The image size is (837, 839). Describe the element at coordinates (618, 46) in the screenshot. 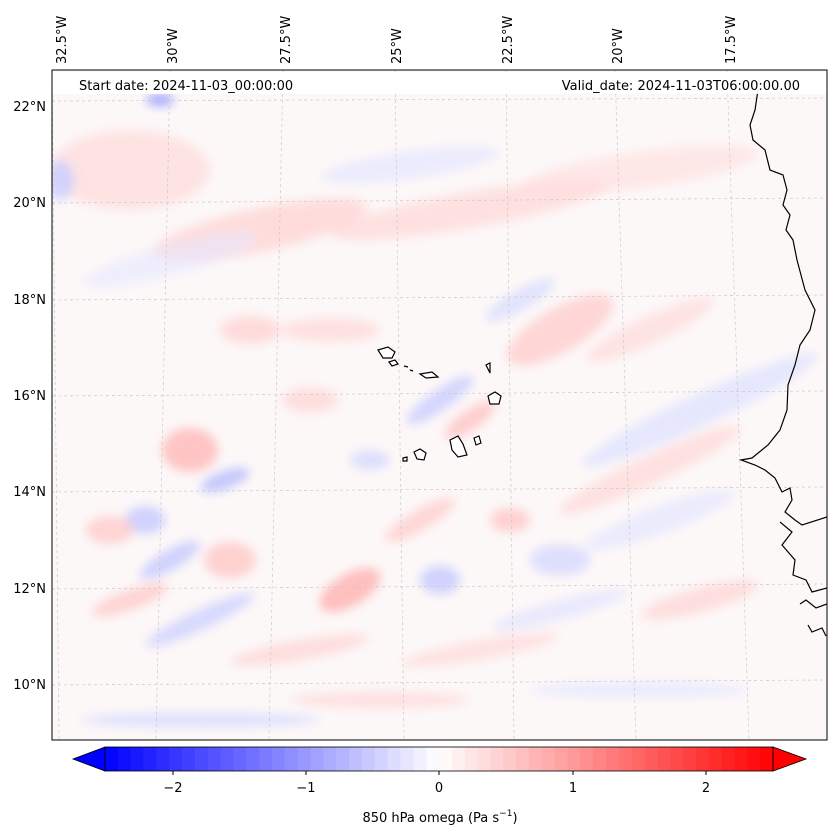

I see `lon-label: 20°W` at that location.